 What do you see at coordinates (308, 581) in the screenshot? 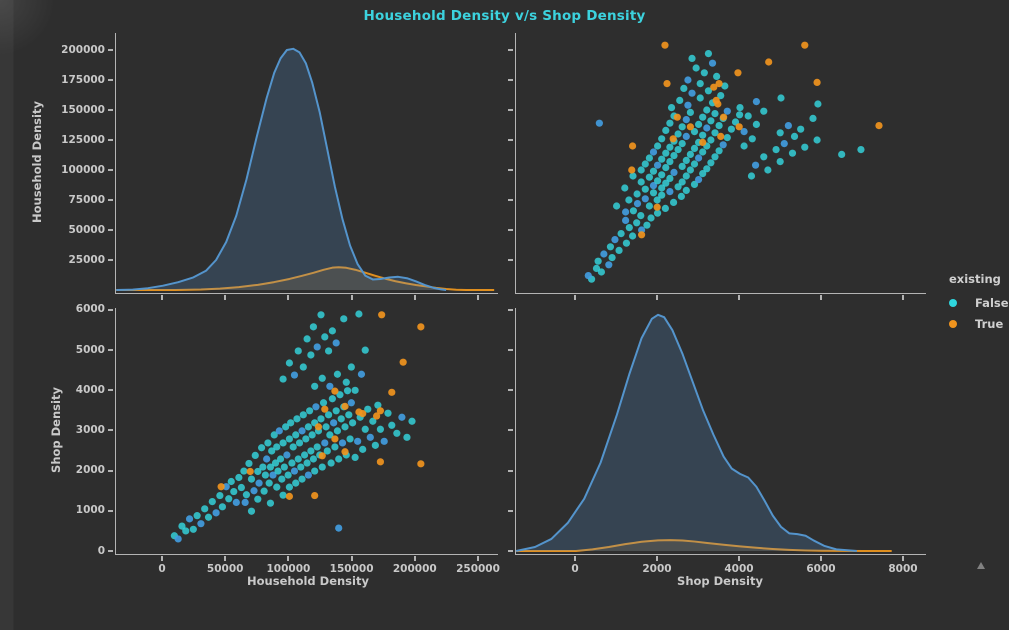
I see `x-axis-title-household-density: Household Density` at bounding box center [308, 581].